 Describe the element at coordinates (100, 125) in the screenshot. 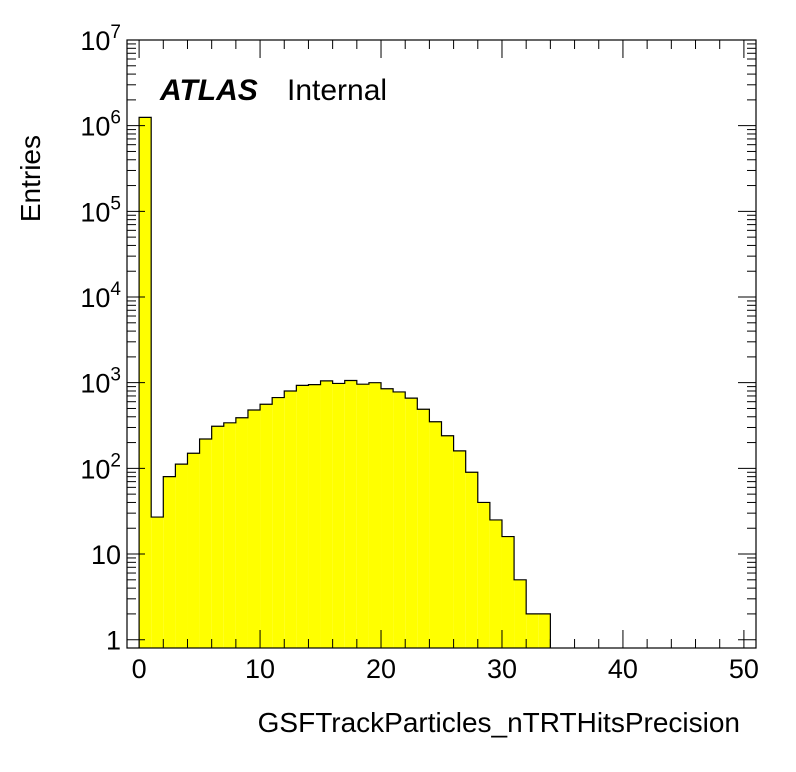

I see `y-tick-label: 10⁶` at that location.